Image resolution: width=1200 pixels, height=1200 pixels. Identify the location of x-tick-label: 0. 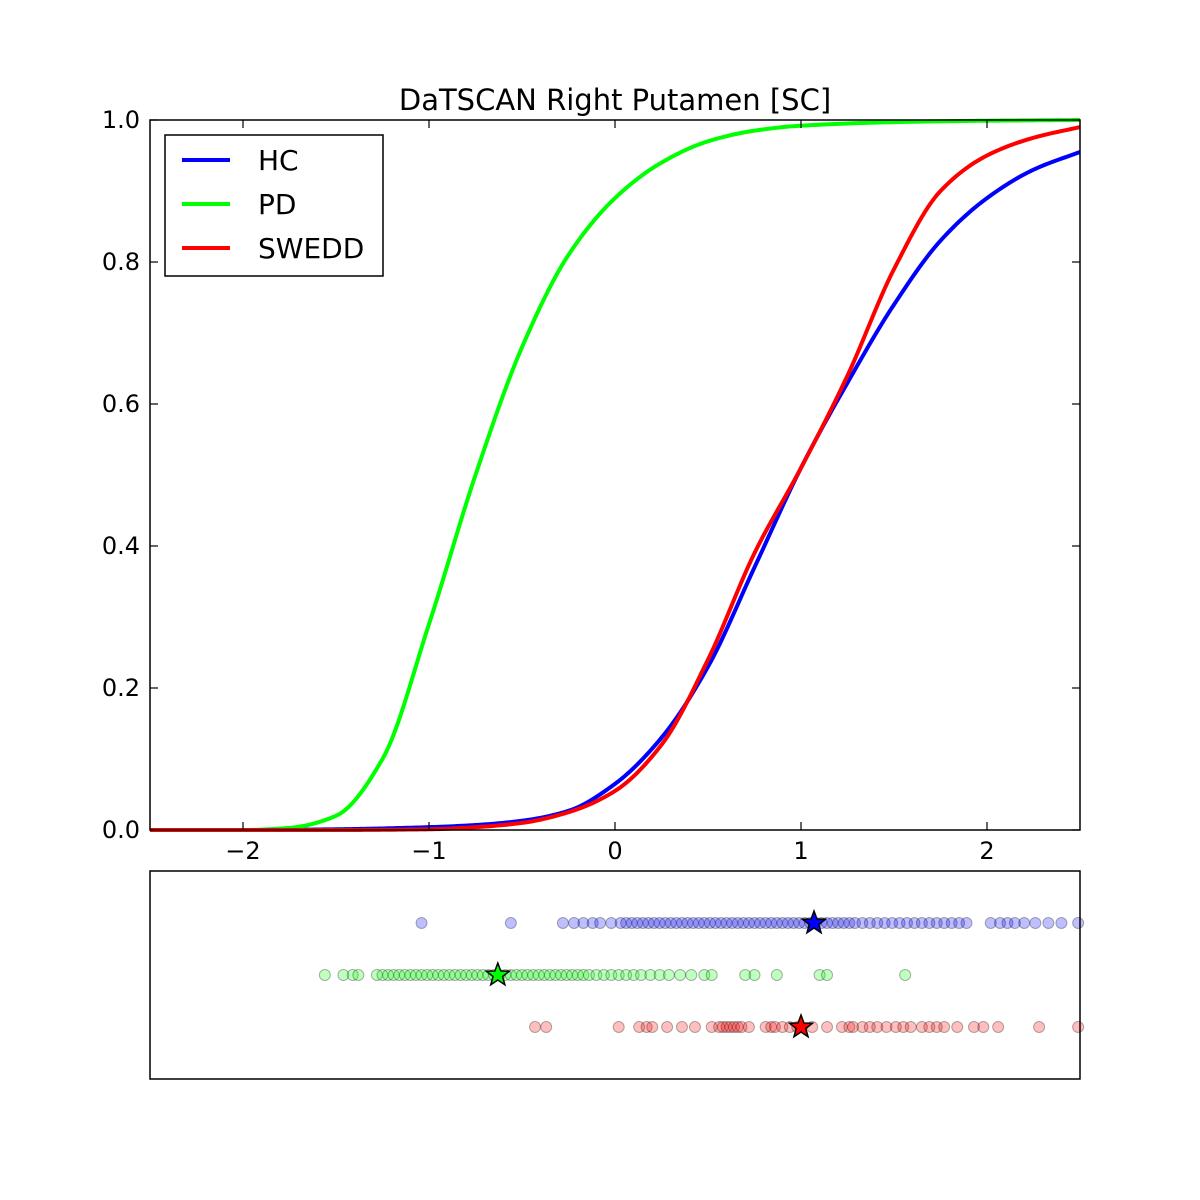
(614, 851).